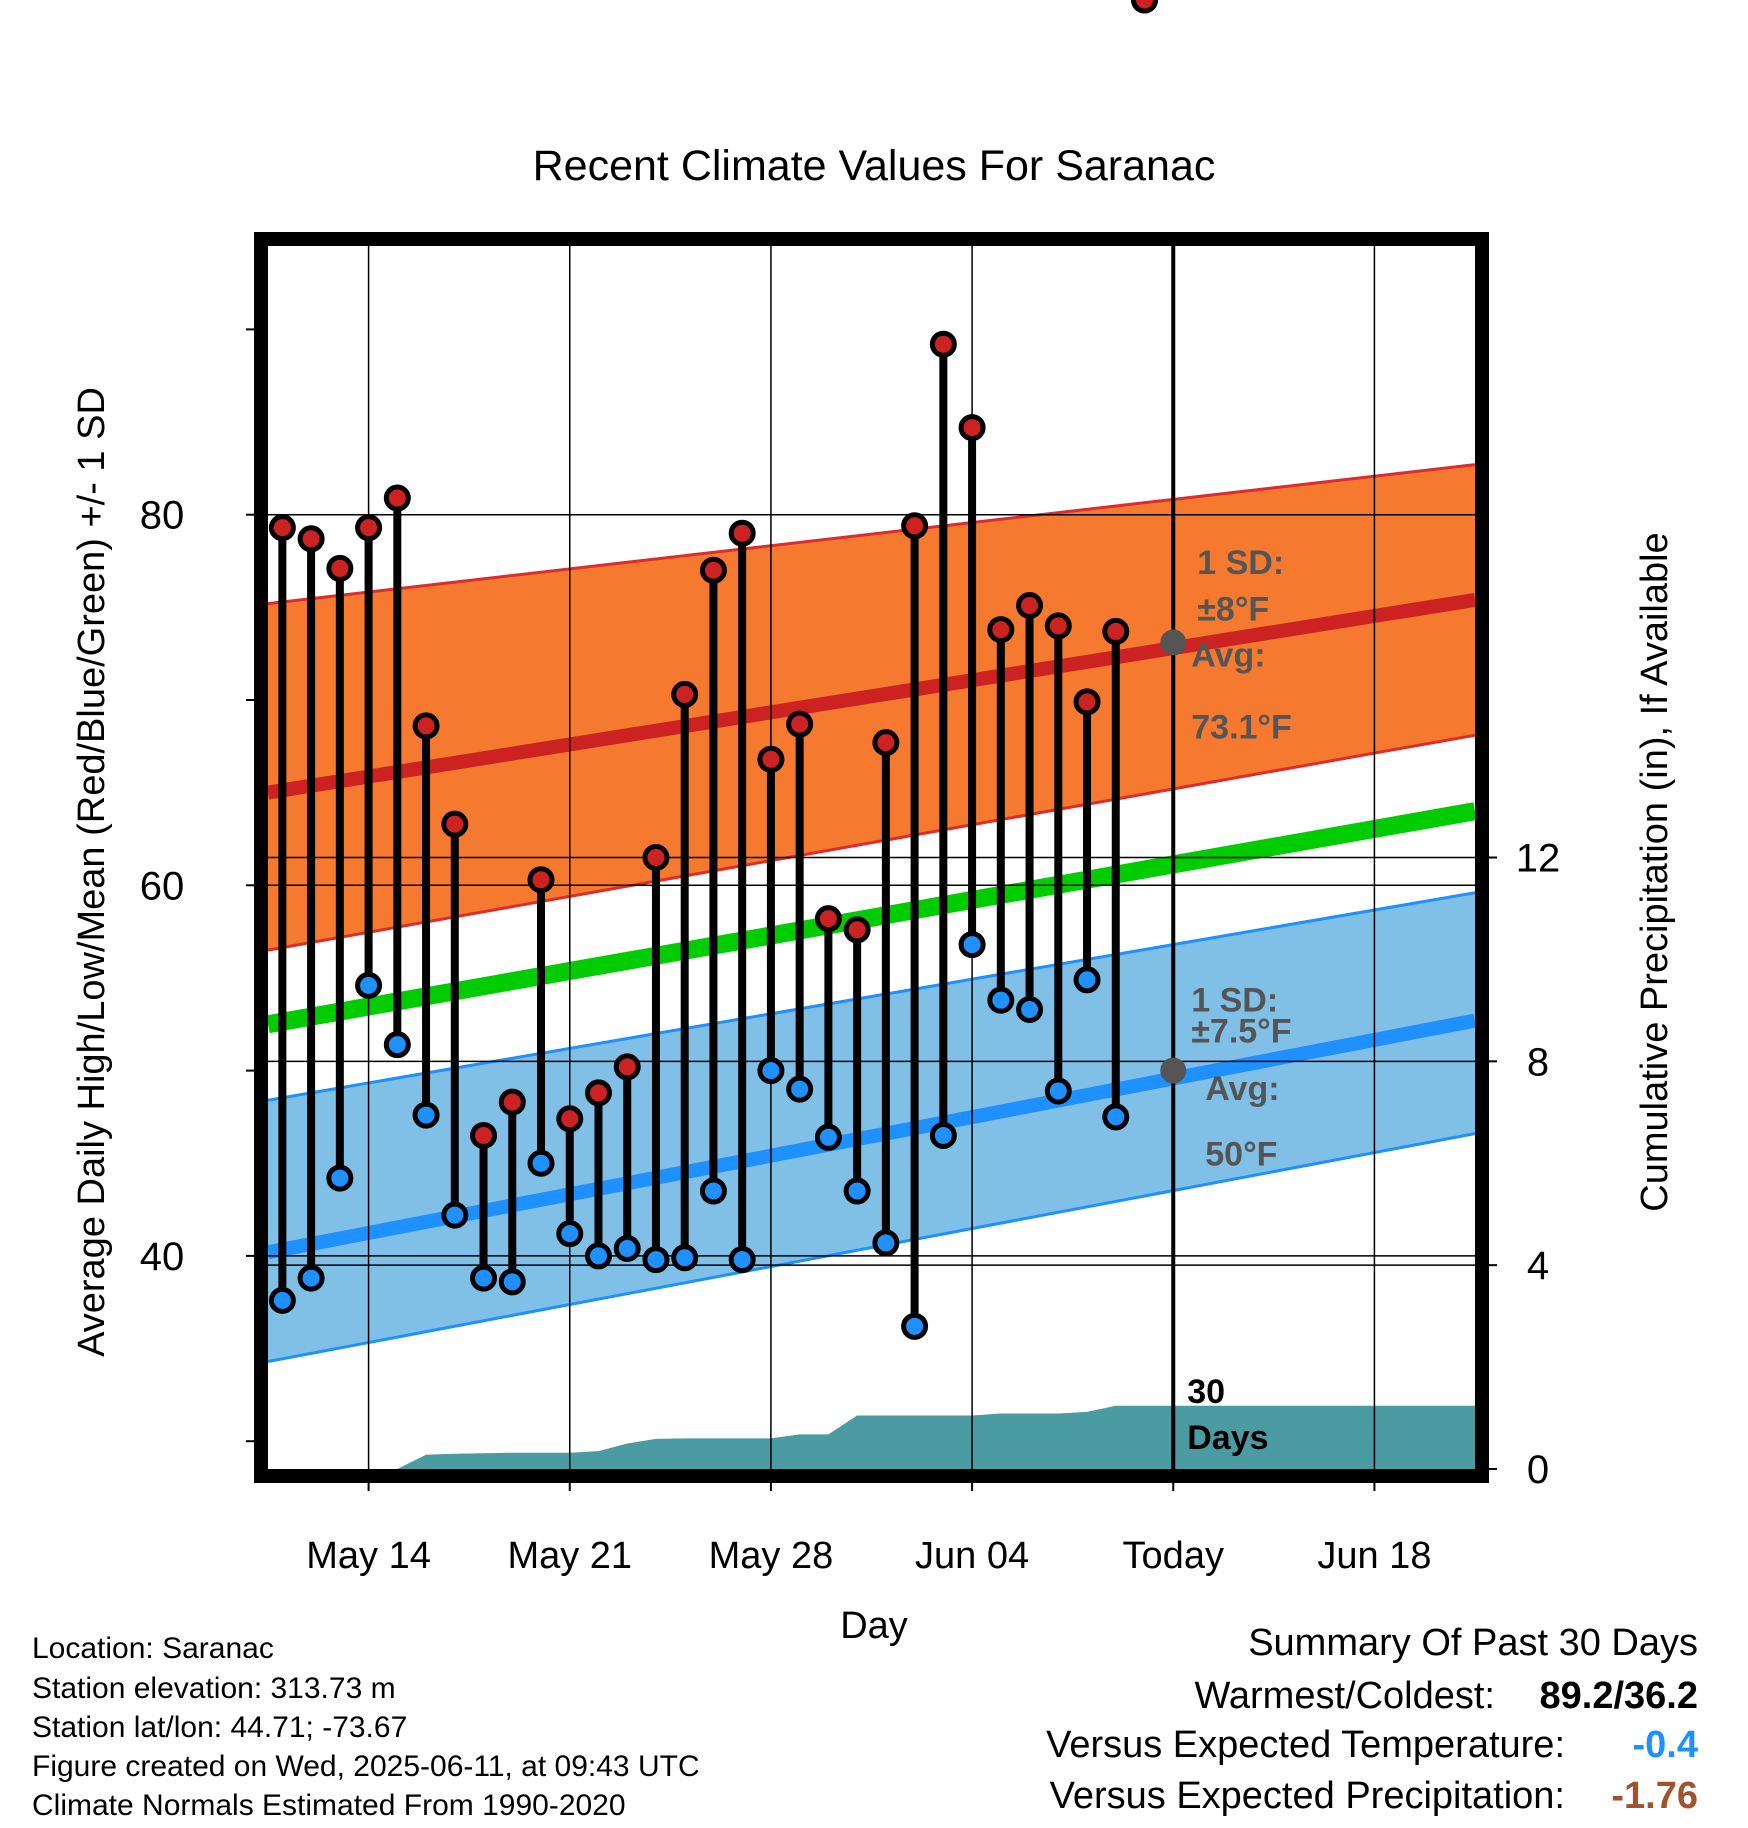 This screenshot has width=1748, height=1828. What do you see at coordinates (1227, 1438) in the screenshot?
I see `days-label-word: Days` at bounding box center [1227, 1438].